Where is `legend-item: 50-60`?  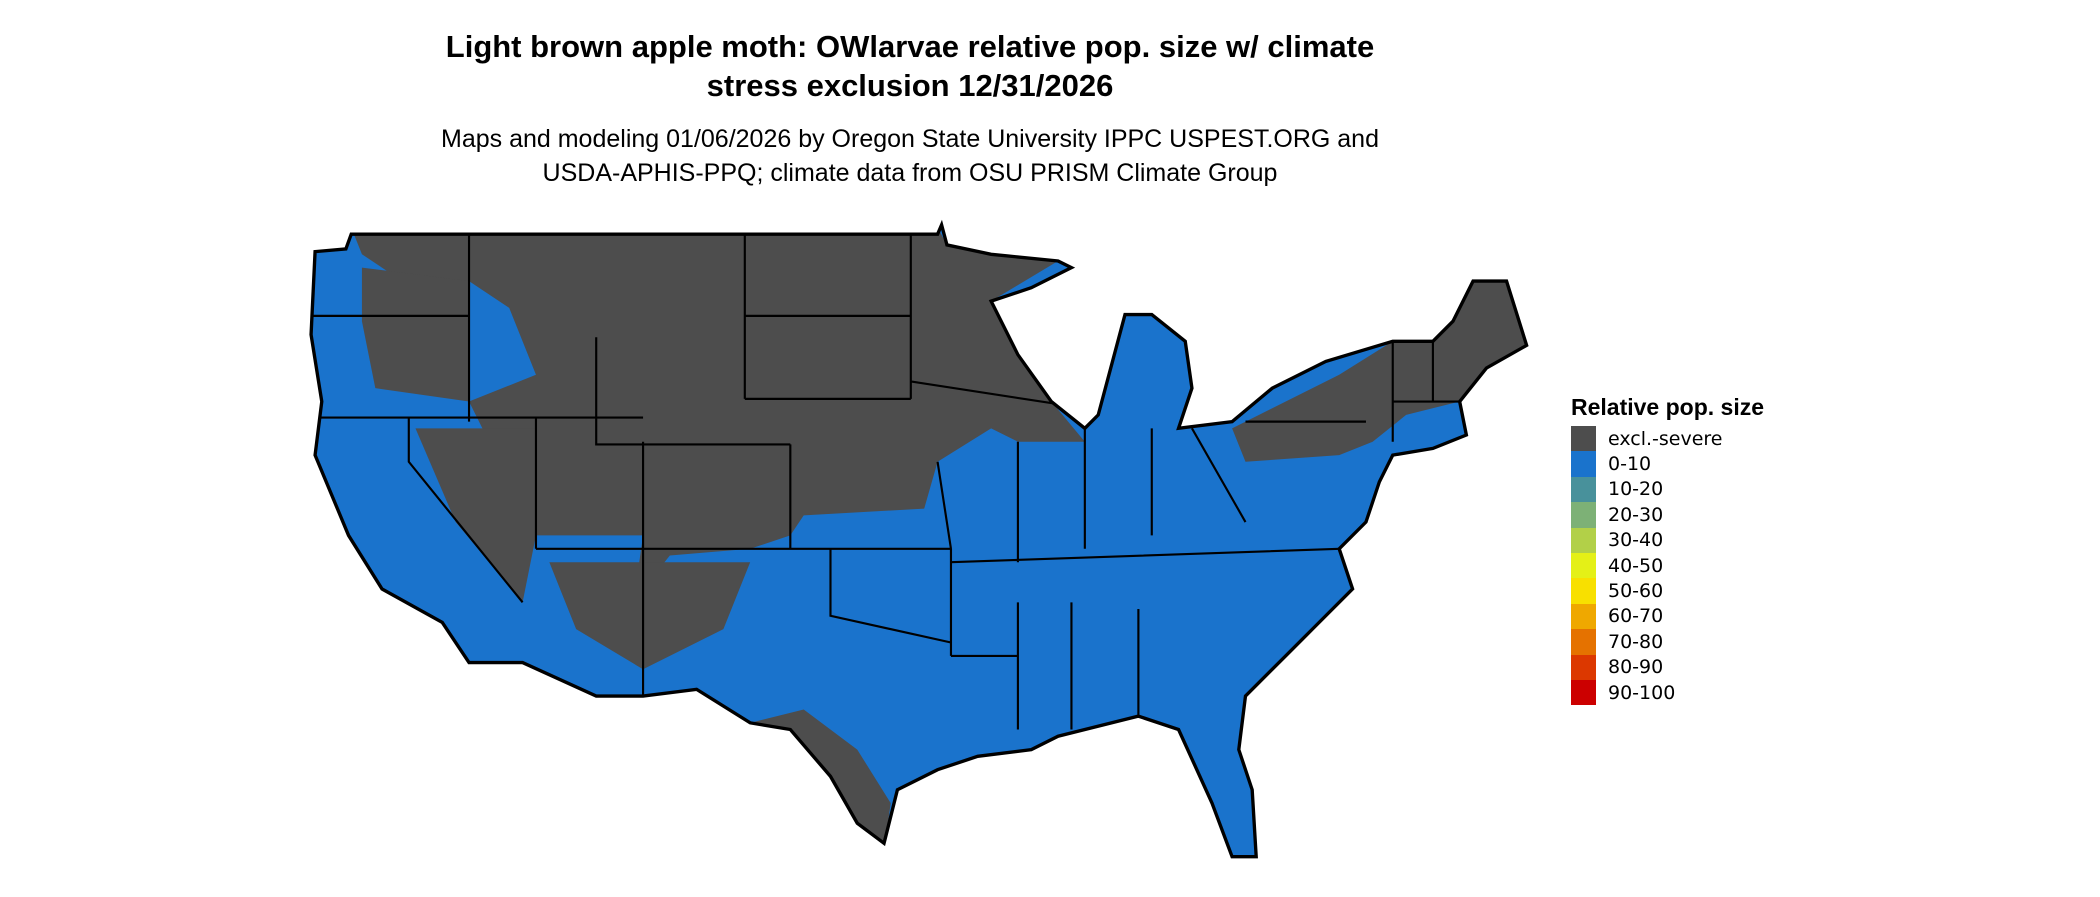 legend-item: 50-60 is located at coordinates (1667, 591).